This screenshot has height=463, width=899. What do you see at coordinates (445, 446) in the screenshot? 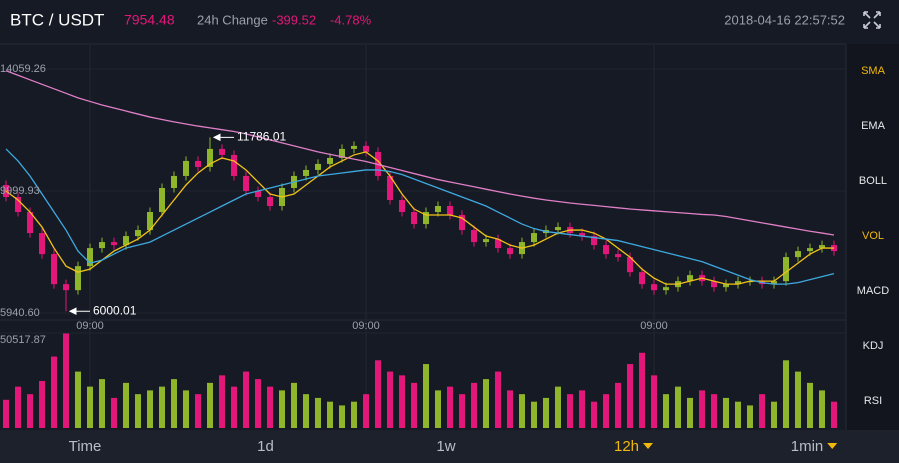
I see `interval-tab: 1w` at bounding box center [445, 446].